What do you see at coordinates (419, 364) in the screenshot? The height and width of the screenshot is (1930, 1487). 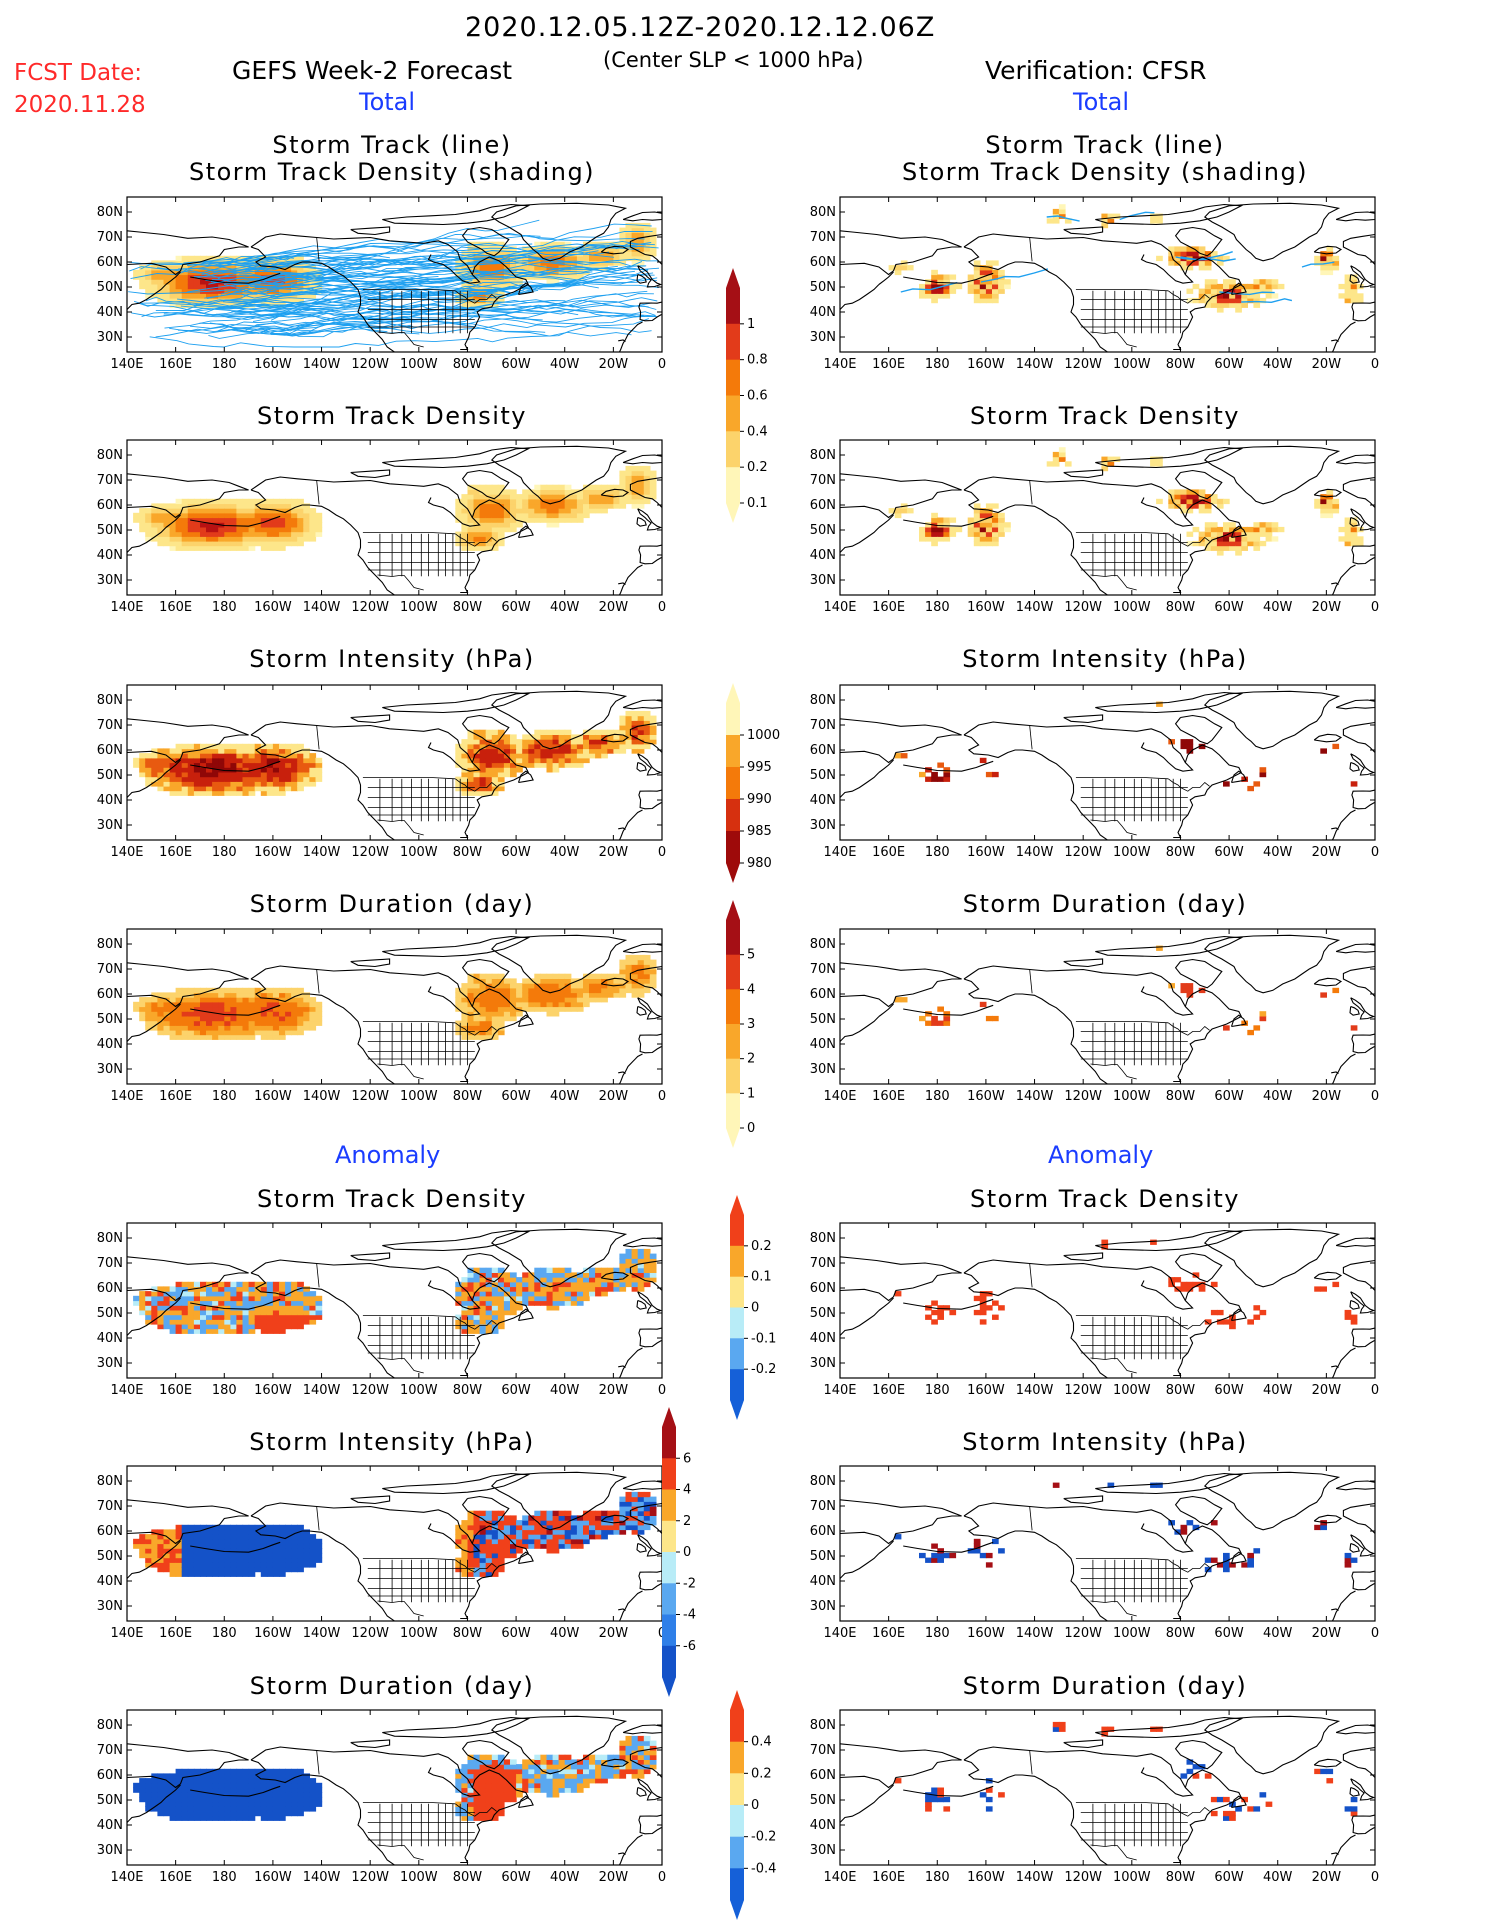 I see `lon-tick-label: 100W` at bounding box center [419, 364].